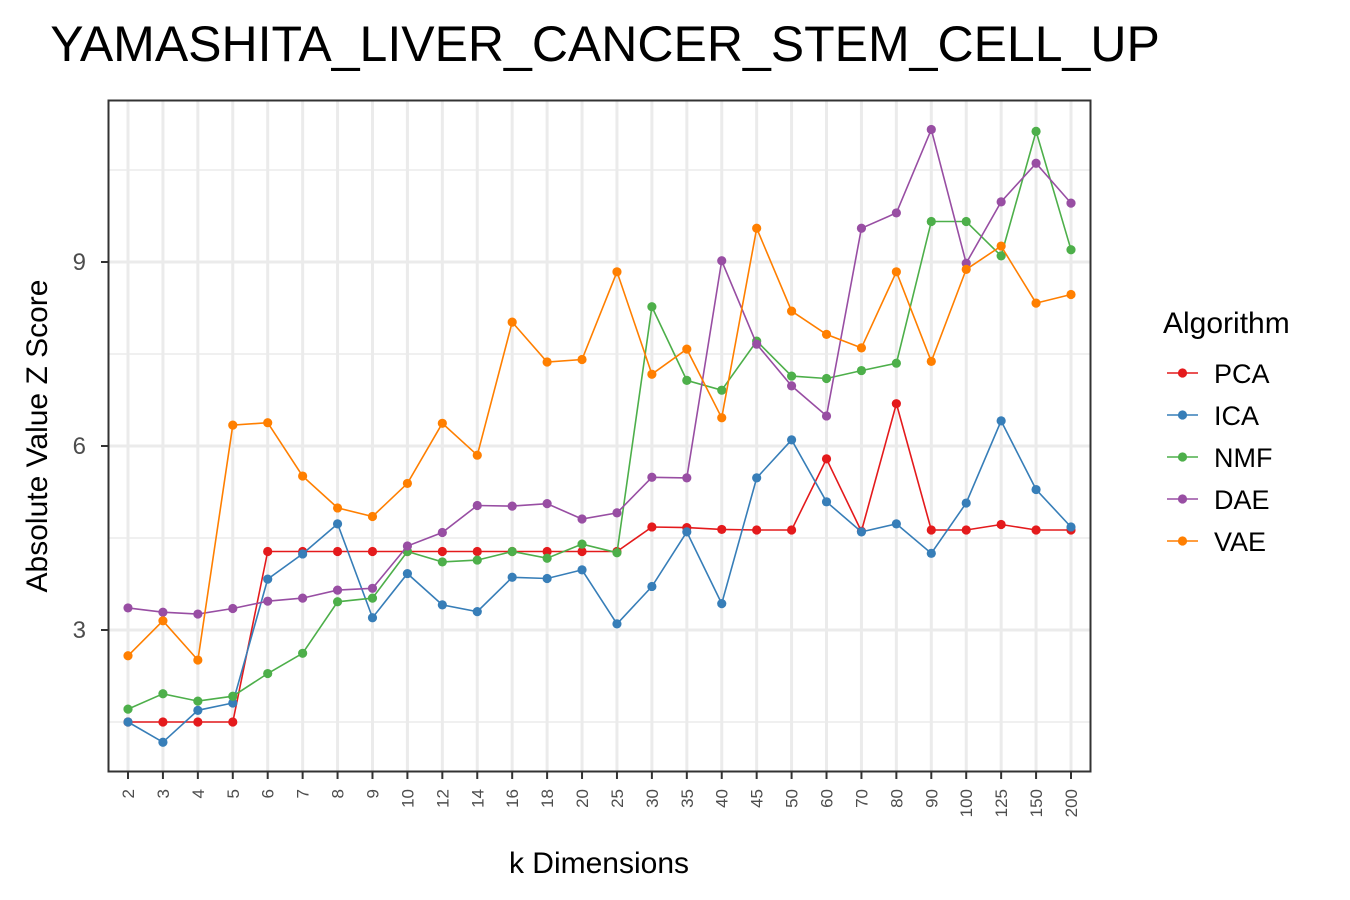 This screenshot has width=1350, height=900. Describe the element at coordinates (37, 436) in the screenshot. I see `y-axis-title: Absolute Value Z Score` at that location.